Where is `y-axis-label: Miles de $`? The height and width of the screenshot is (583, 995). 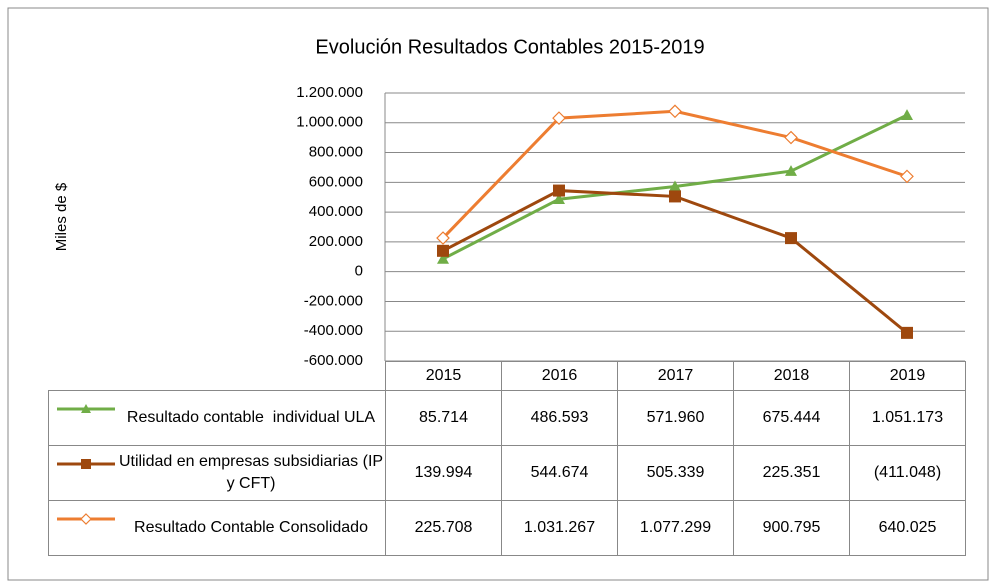 y-axis-label: Miles de $ is located at coordinates (61, 216).